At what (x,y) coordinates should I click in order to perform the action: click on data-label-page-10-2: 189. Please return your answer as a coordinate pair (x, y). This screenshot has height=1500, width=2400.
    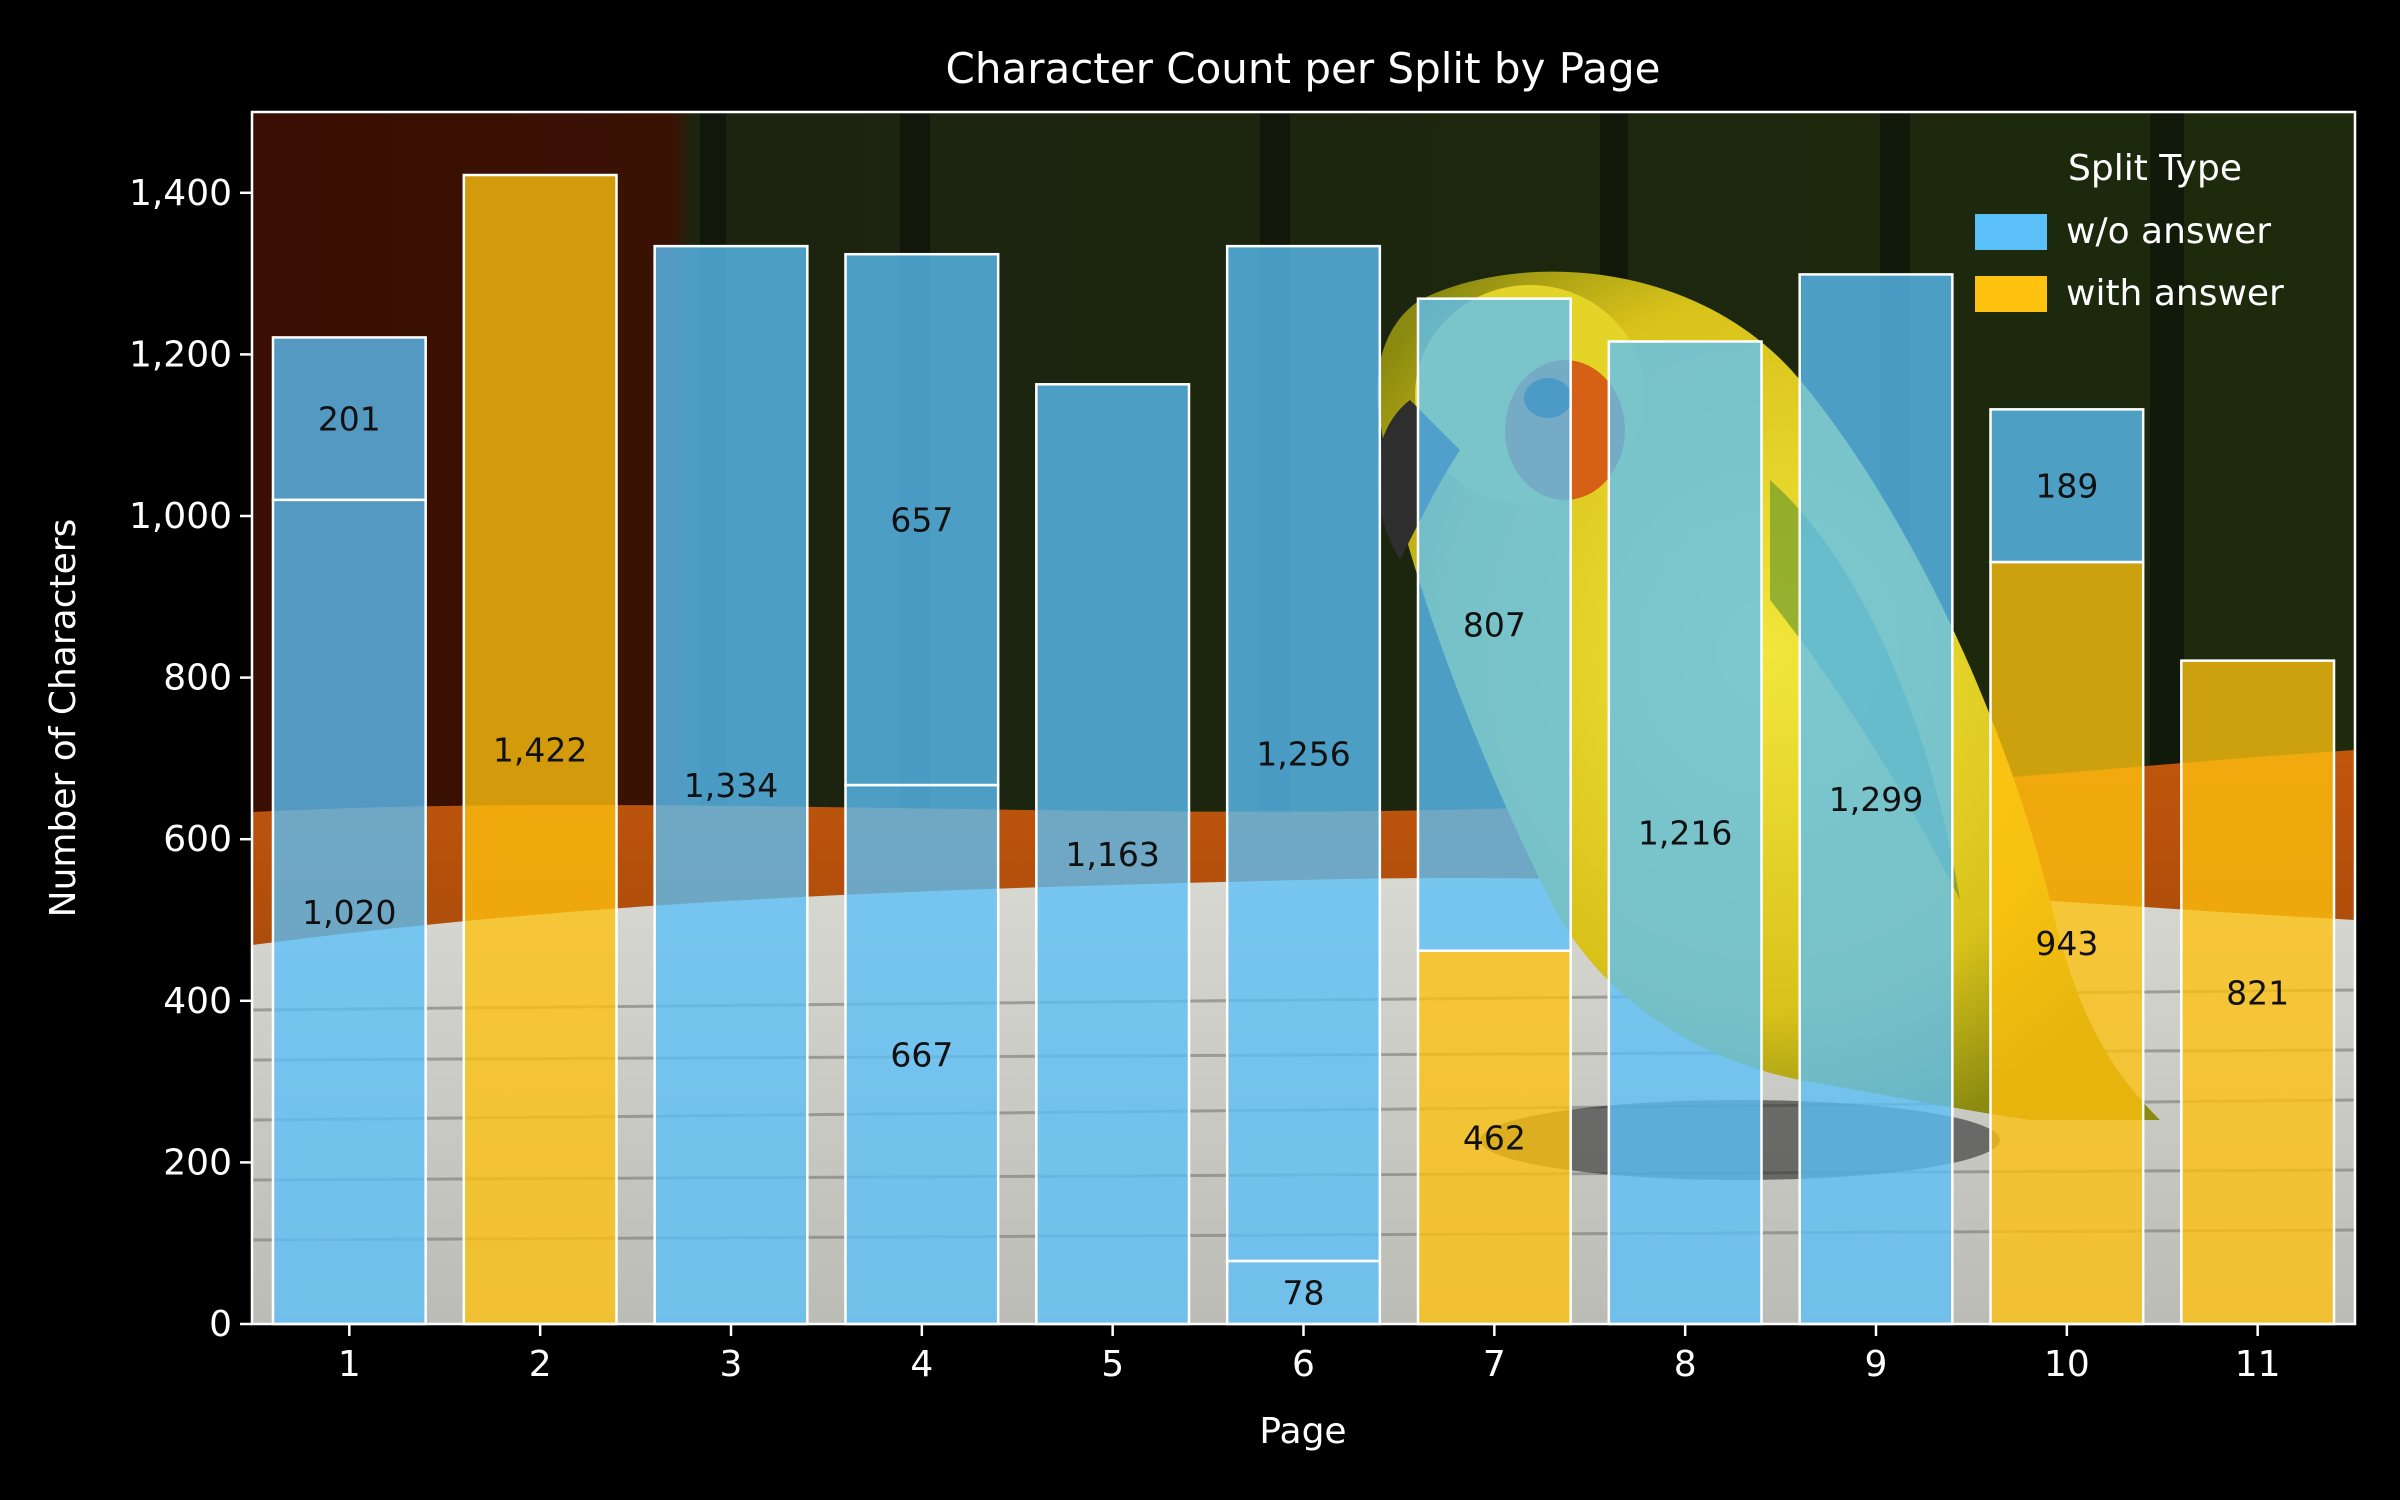
    Looking at the image, I should click on (2066, 486).